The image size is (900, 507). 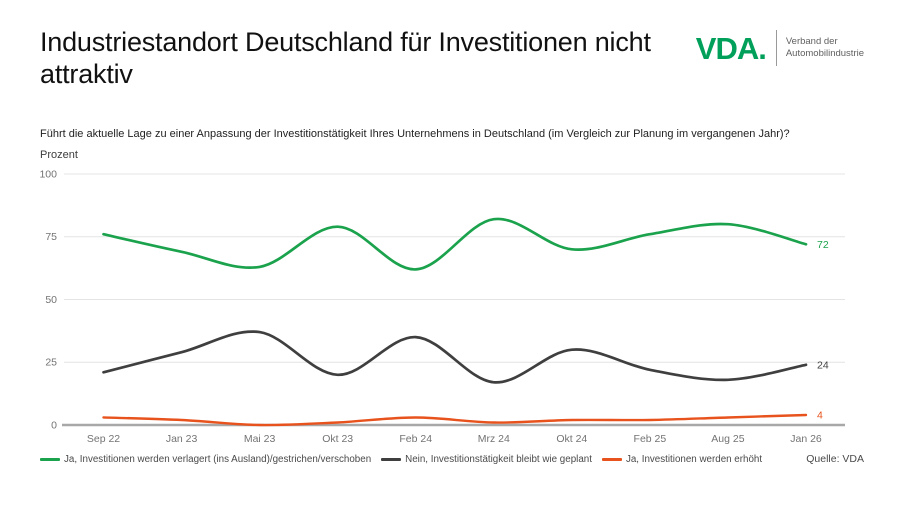 What do you see at coordinates (51, 363) in the screenshot?
I see `y-tick-label: 25` at bounding box center [51, 363].